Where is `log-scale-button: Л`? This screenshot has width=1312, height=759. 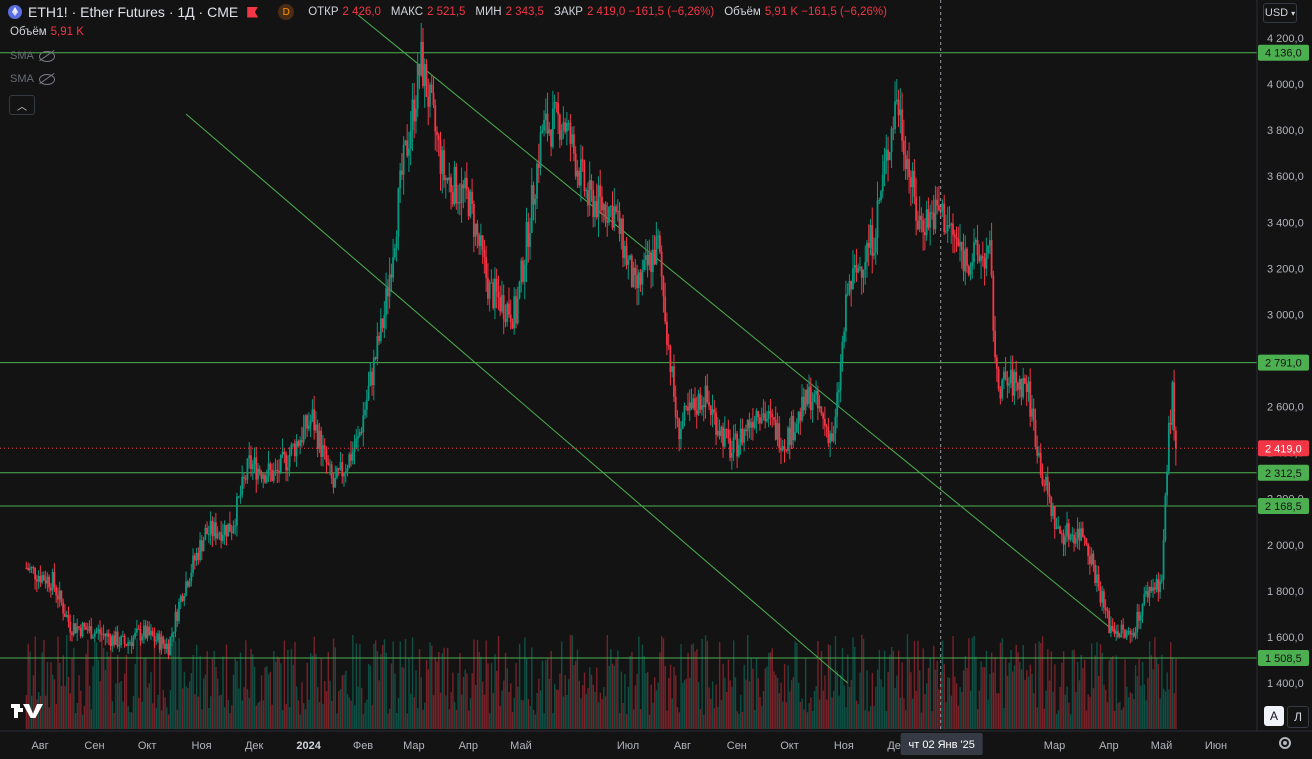 log-scale-button: Л is located at coordinates (1298, 717).